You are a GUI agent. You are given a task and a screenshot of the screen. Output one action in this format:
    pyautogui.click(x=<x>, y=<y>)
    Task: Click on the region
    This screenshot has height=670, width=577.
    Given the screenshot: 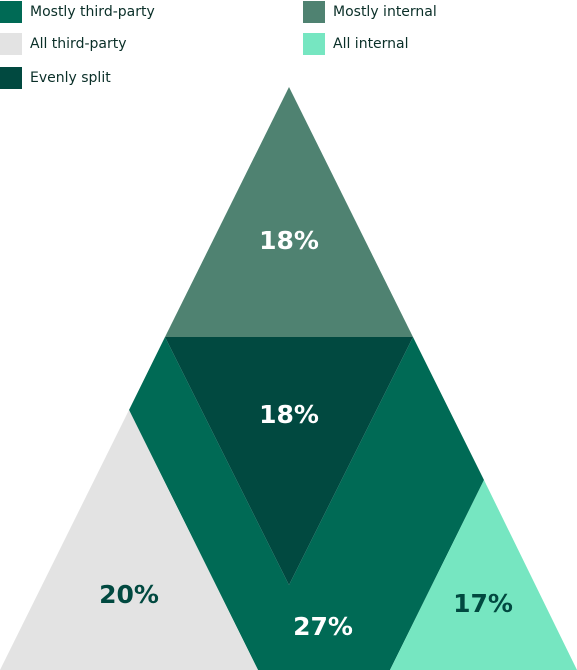 What is the action you would take?
    pyautogui.click(x=483, y=575)
    